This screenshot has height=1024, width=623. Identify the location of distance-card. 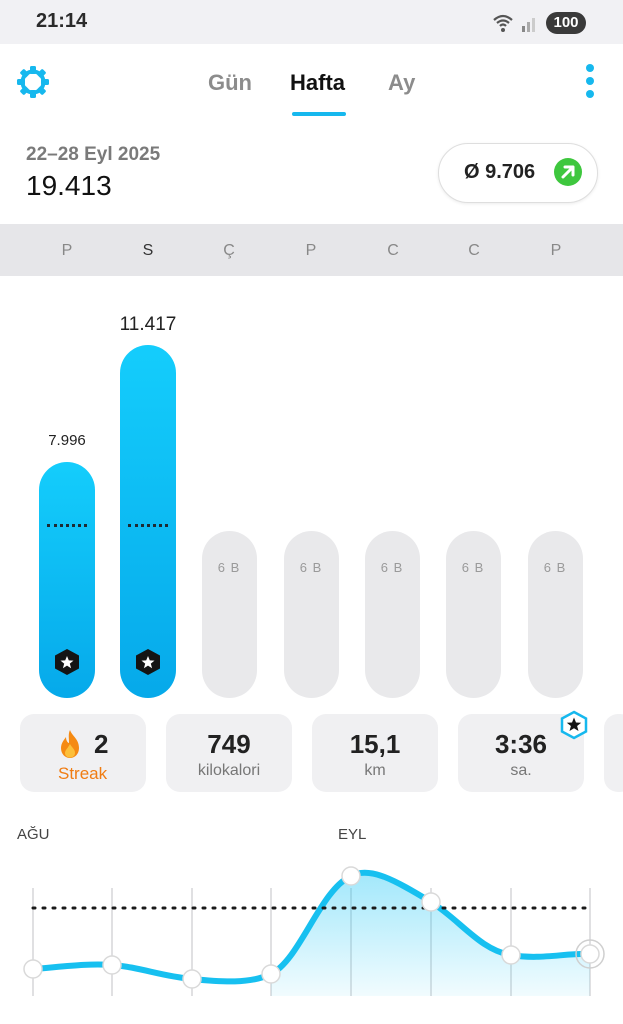
(375, 753).